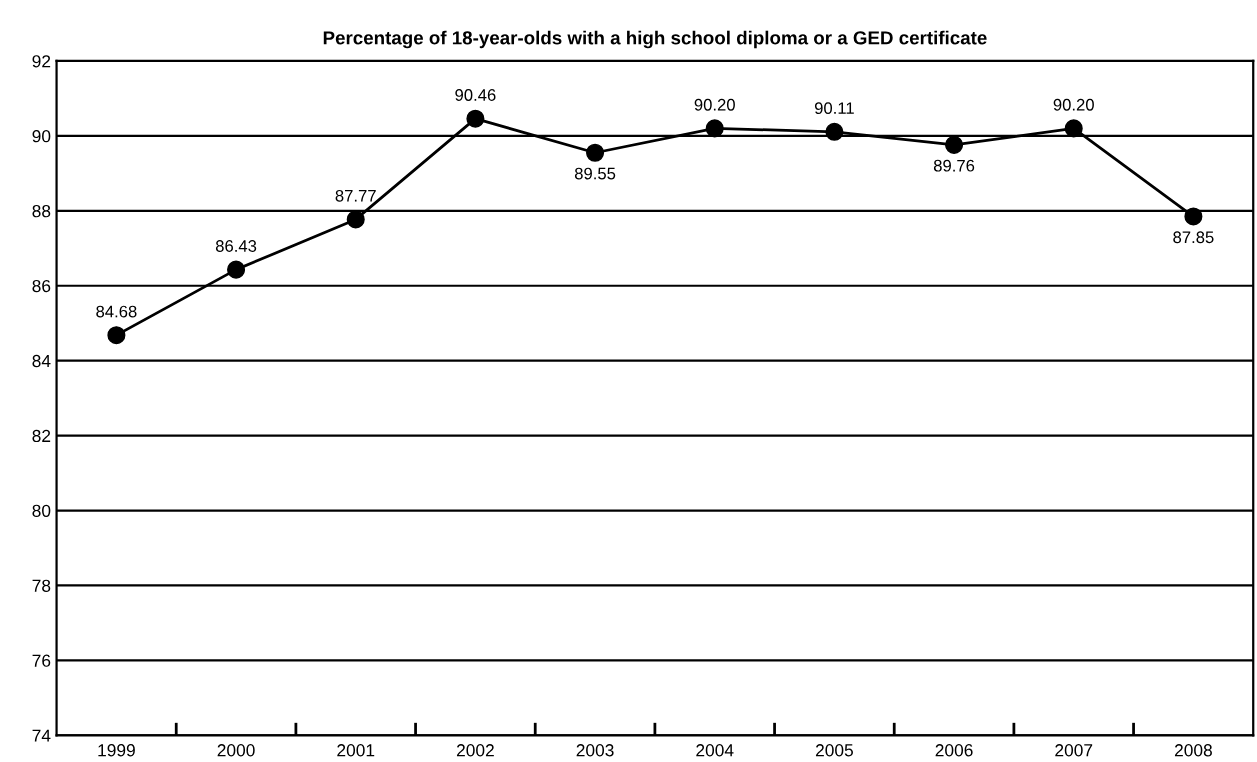 The width and height of the screenshot is (1257, 762). Describe the element at coordinates (41, 436) in the screenshot. I see `y-tick-label: 82` at that location.